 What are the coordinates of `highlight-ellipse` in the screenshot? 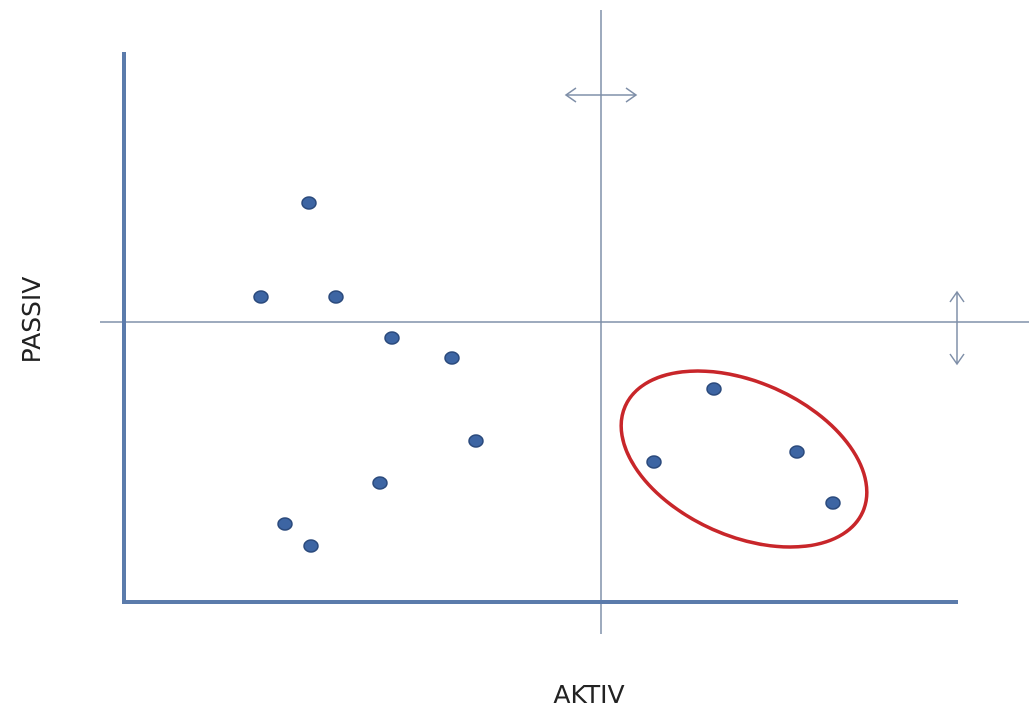 It's located at (744, 459).